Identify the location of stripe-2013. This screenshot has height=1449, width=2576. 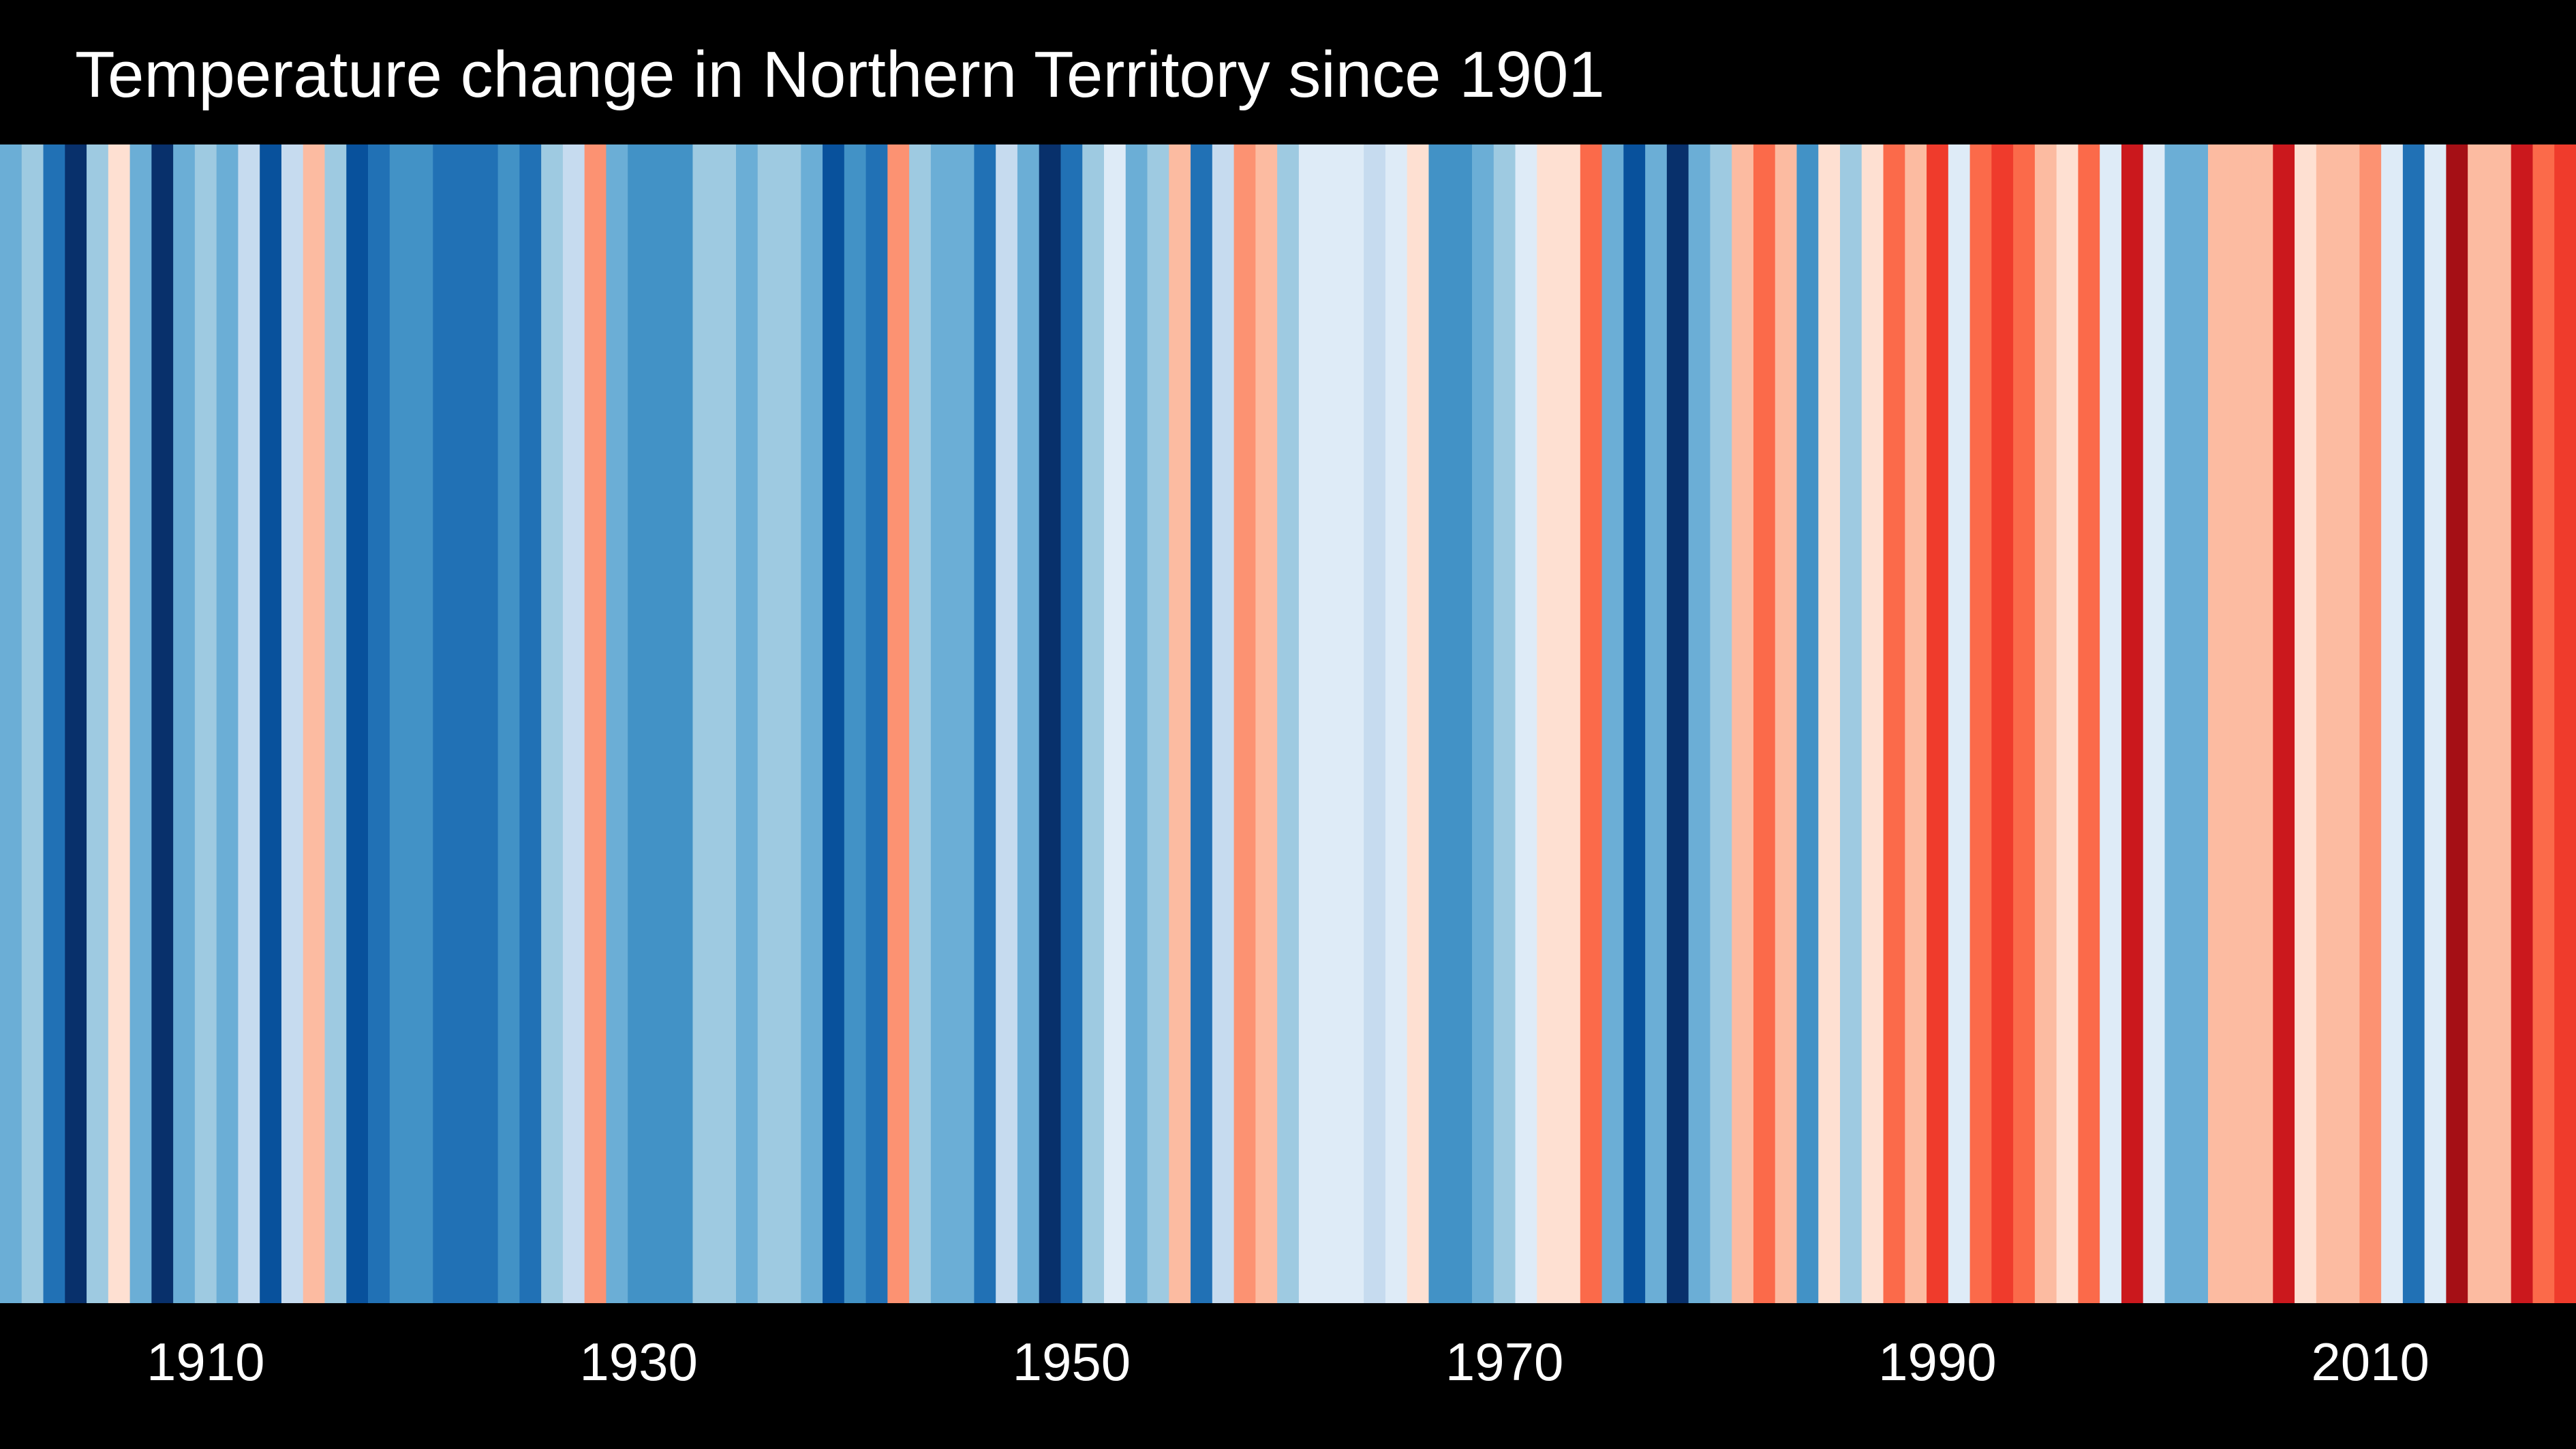
(2435, 723).